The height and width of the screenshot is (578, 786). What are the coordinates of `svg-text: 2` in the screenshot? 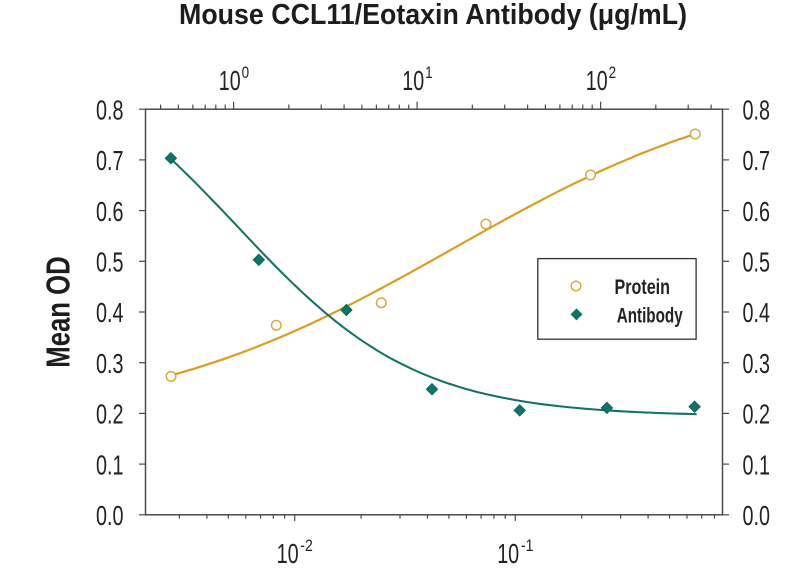 It's located at (613, 73).